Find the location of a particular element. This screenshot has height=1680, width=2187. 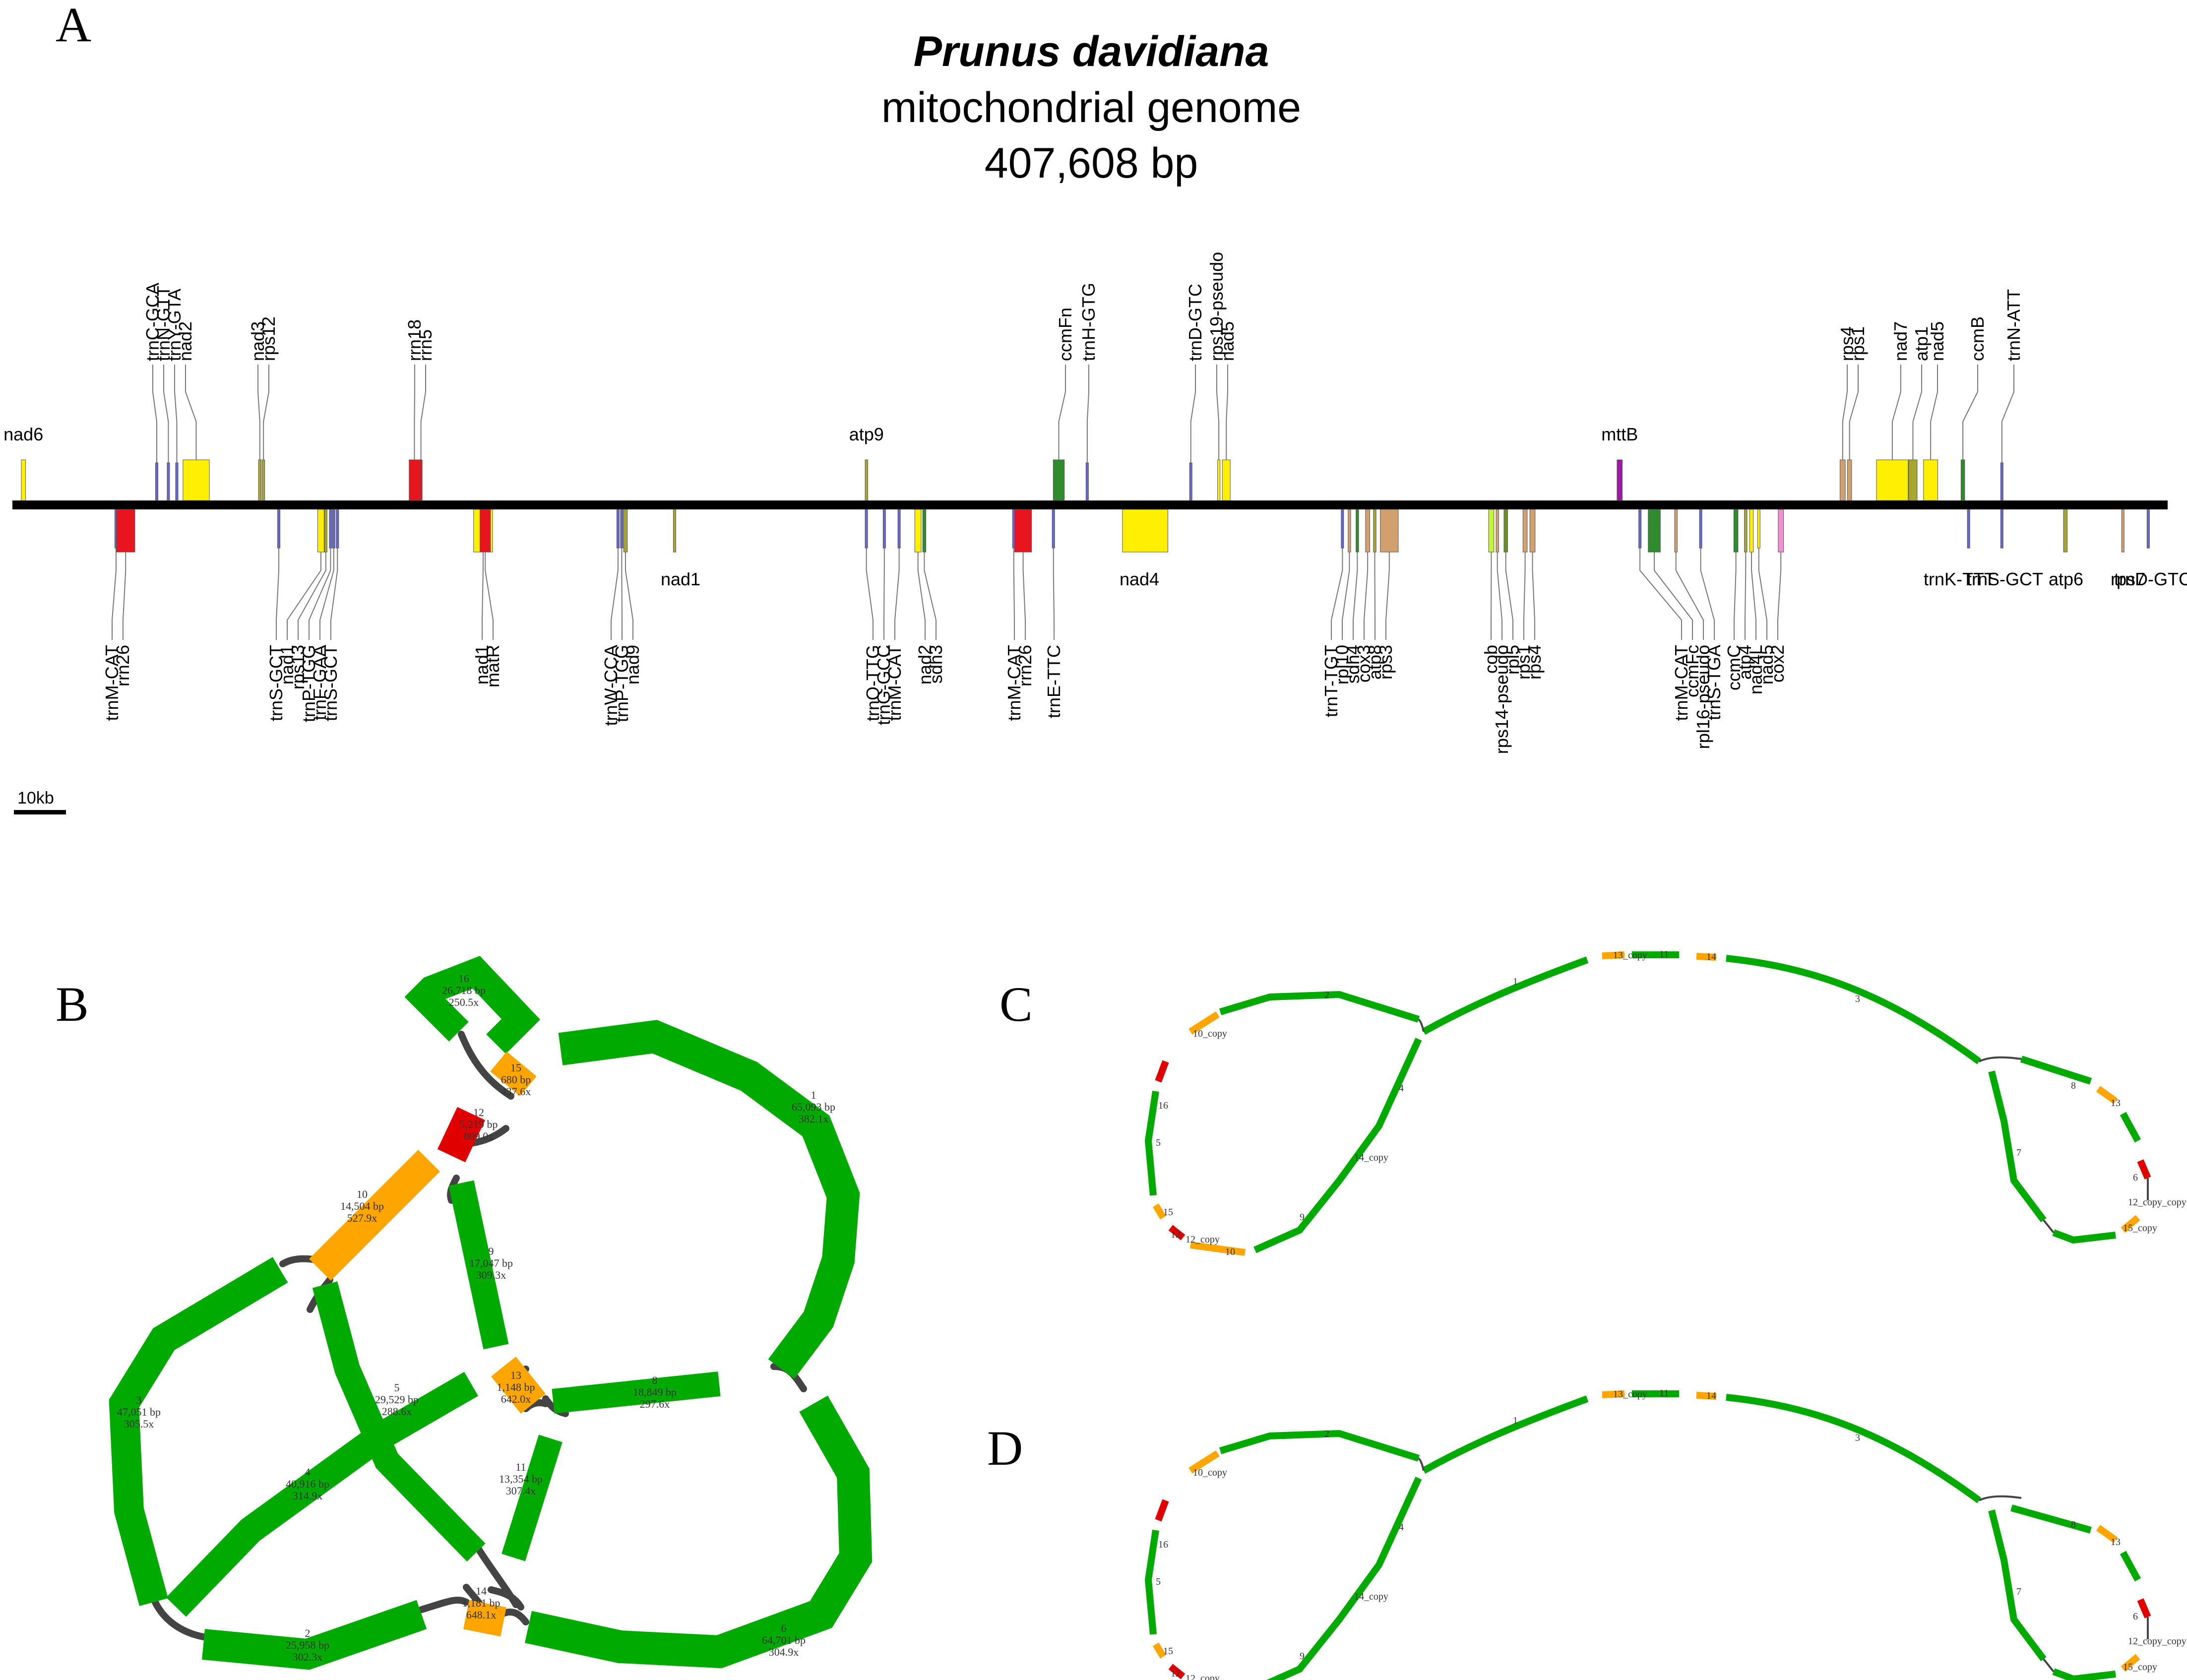

gene-label-top-nad3-5: nad3 is located at coordinates (258, 341).